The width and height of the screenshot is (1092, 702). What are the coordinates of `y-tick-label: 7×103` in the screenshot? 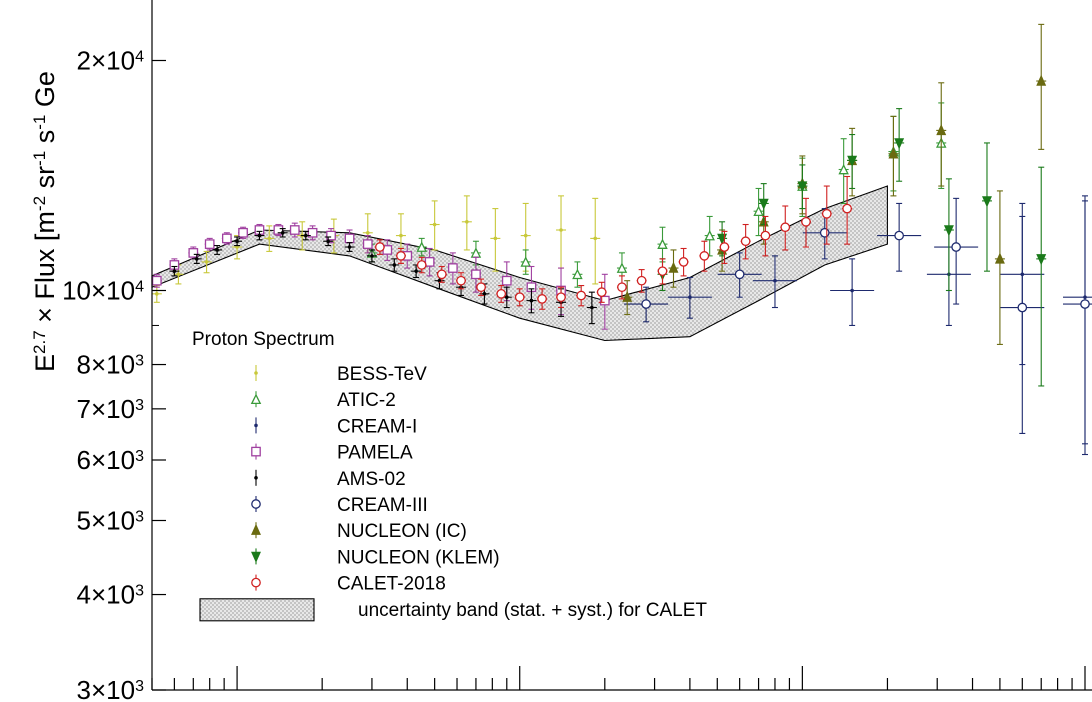 It's located at (111, 409).